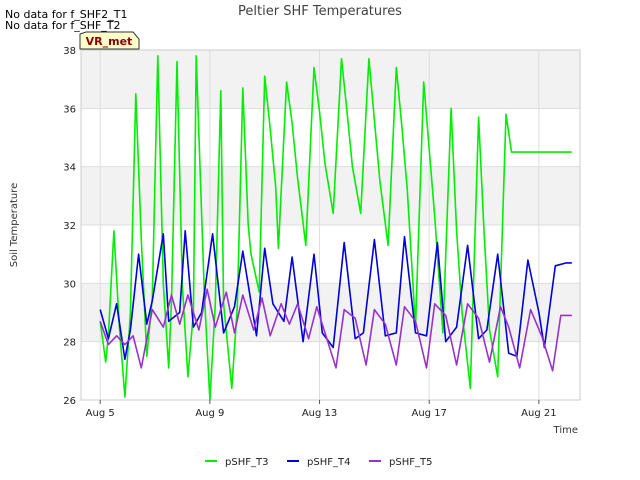 The height and width of the screenshot is (480, 640). What do you see at coordinates (63, 25) in the screenshot?
I see `no-data-message-2: No data for f_SHF_T2` at bounding box center [63, 25].